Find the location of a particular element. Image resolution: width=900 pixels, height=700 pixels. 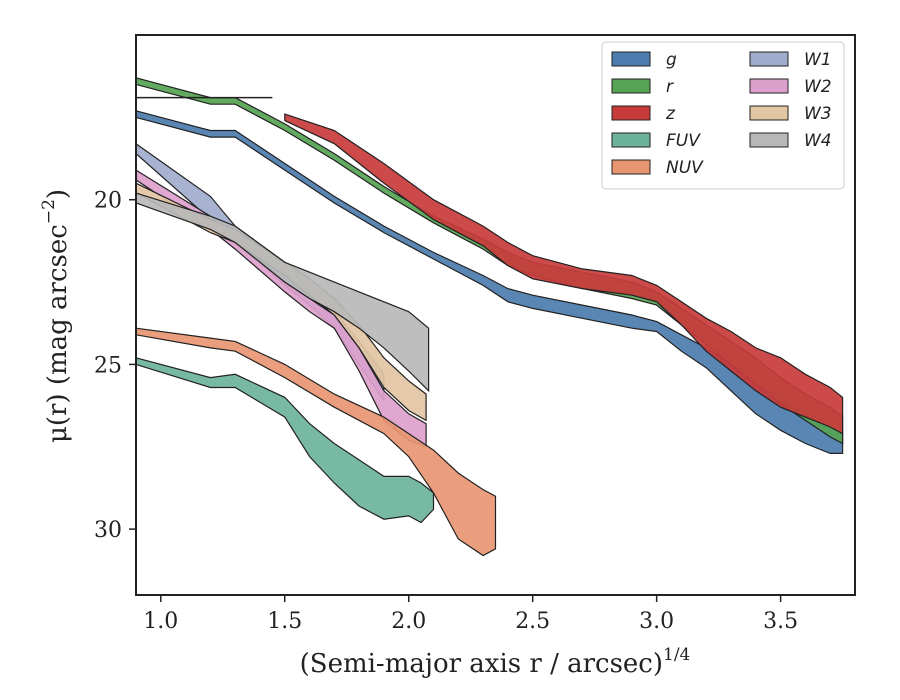

series-band-w4 is located at coordinates (282, 292).